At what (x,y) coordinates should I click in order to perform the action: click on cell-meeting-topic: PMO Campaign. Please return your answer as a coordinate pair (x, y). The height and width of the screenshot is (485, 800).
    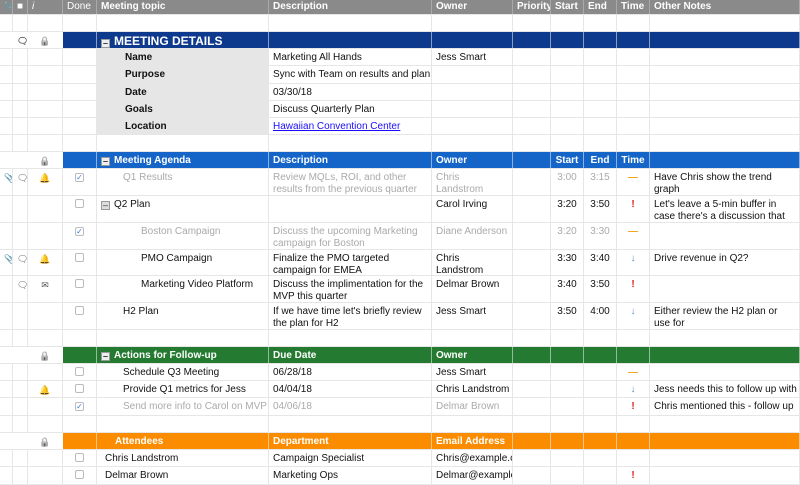
    Looking at the image, I should click on (183, 262).